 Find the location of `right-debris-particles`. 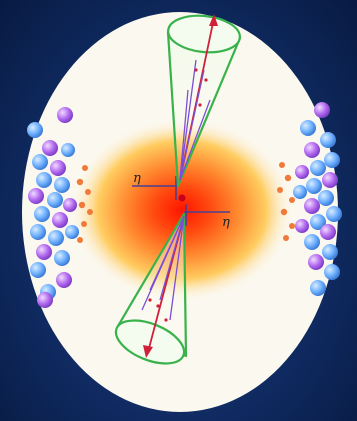

right-debris-particles is located at coordinates (286, 201).